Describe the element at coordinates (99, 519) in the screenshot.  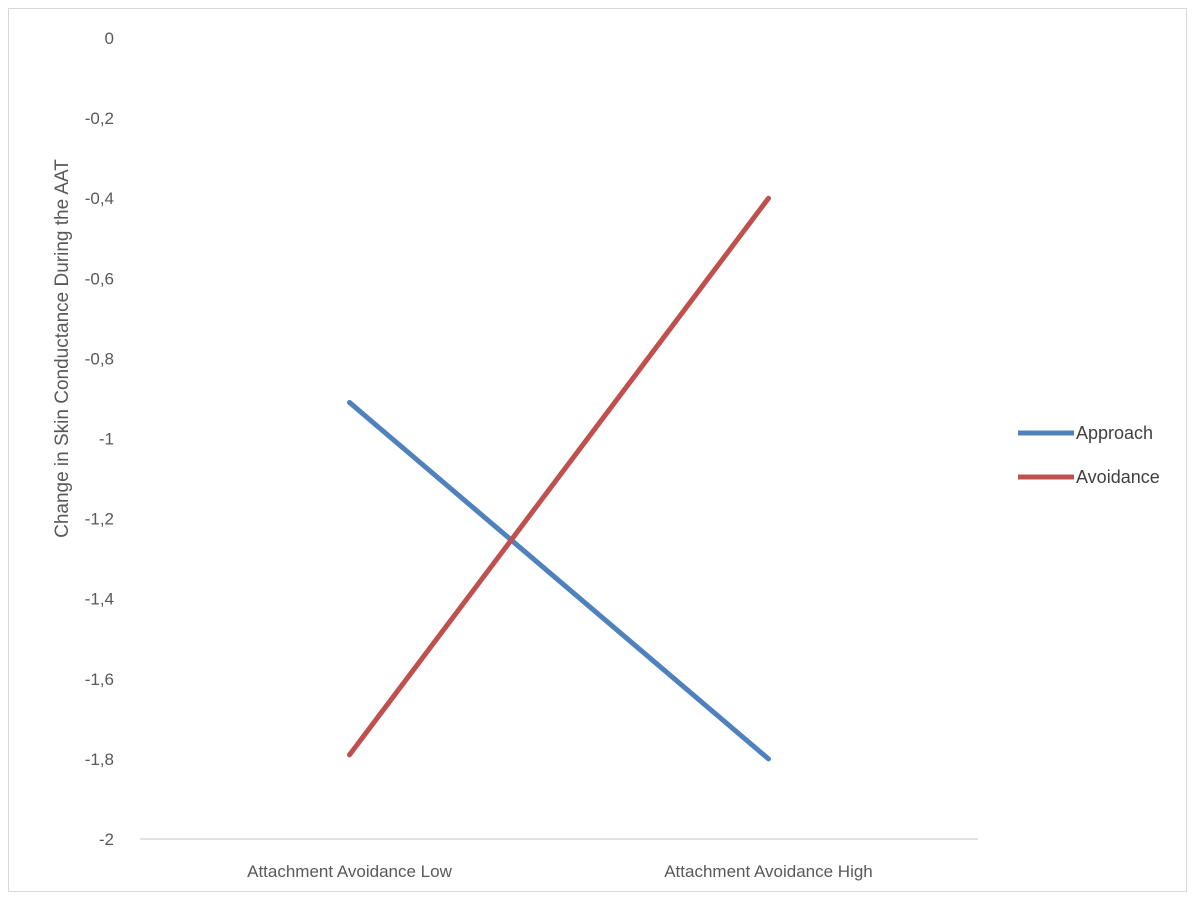
I see `y-tick-label: -1,2` at that location.